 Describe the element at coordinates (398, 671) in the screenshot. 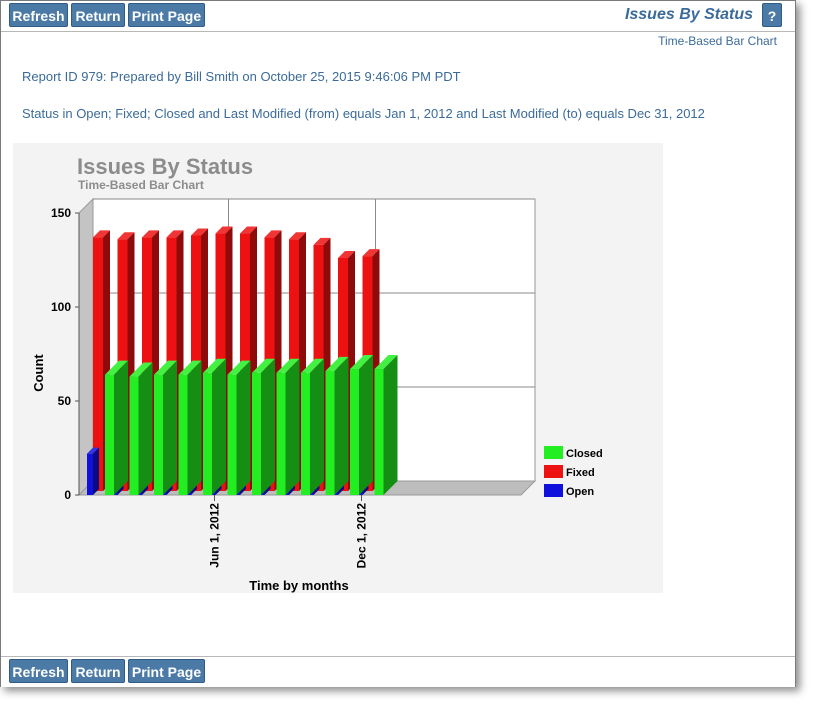

I see `bottom-toolbar: Refresh Return Print Page` at that location.